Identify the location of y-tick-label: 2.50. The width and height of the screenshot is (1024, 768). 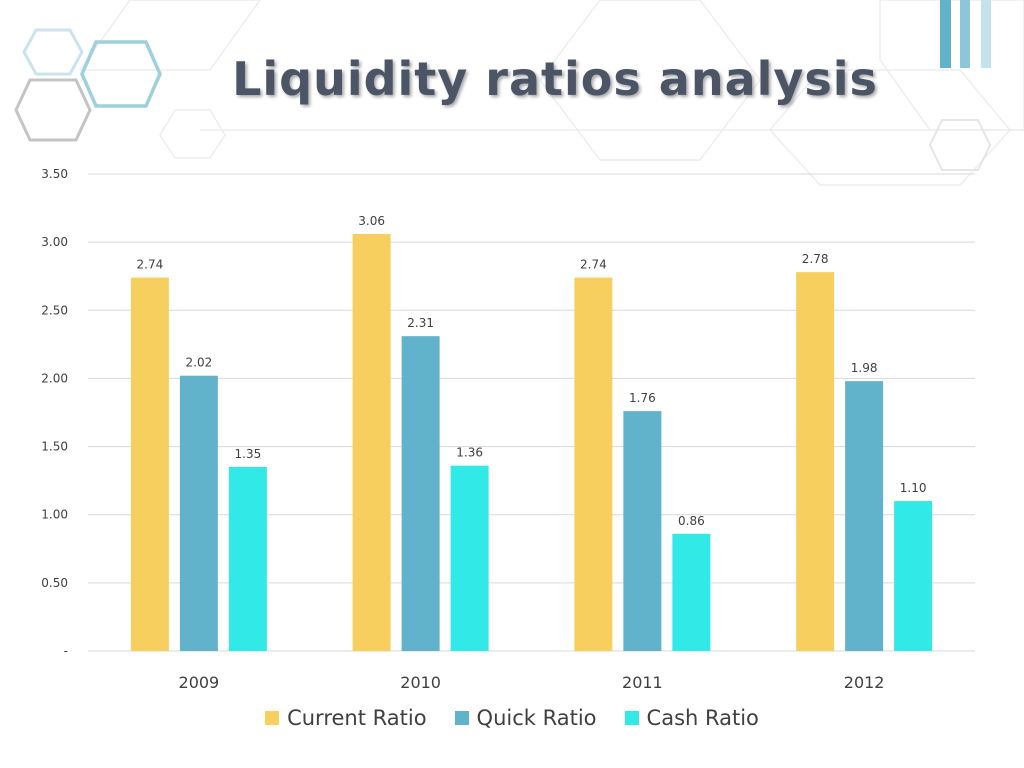
(54, 310).